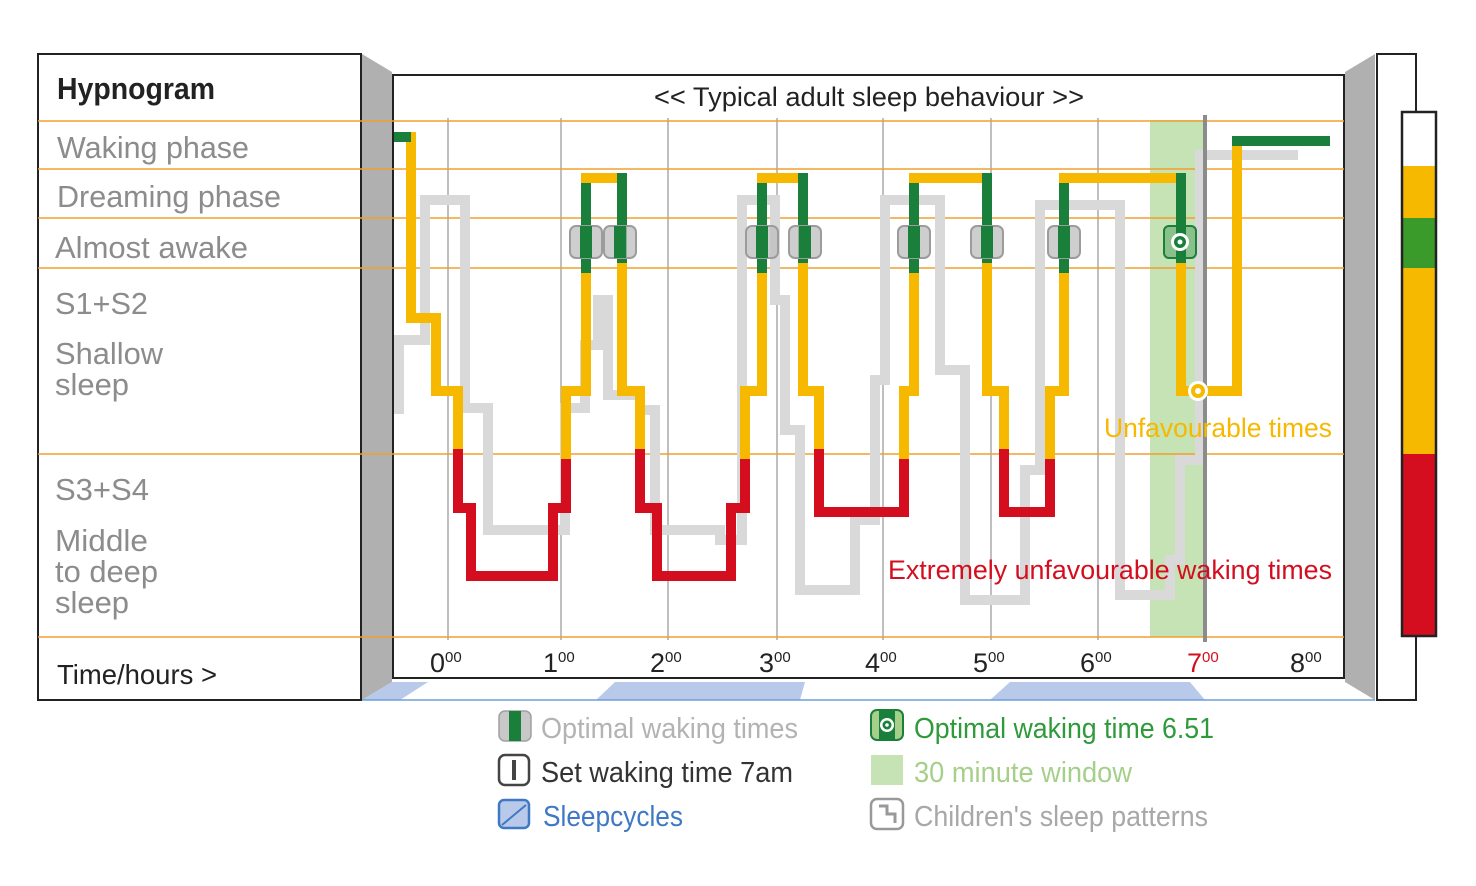 The image size is (1476, 886). I want to click on children-pattern-icon, so click(887, 814).